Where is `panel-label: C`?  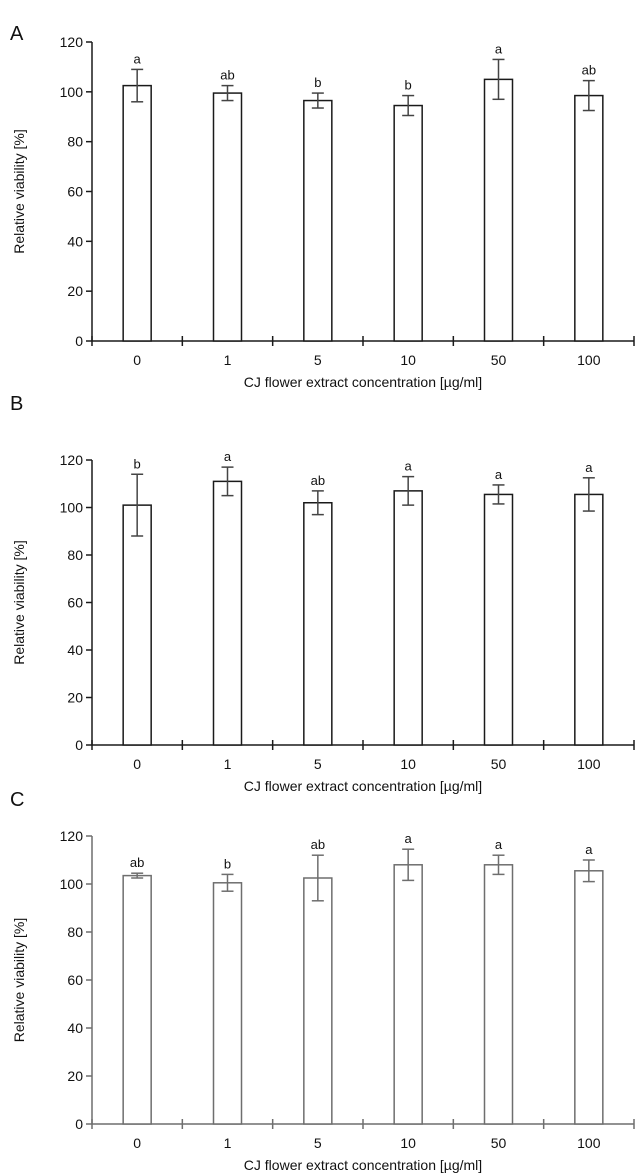 panel-label: C is located at coordinates (17, 800).